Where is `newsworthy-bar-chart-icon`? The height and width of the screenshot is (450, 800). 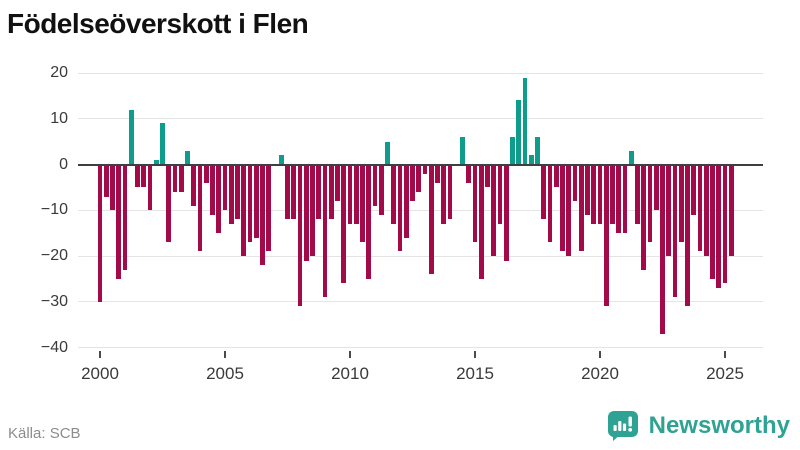
newsworthy-bar-chart-icon is located at coordinates (624, 426).